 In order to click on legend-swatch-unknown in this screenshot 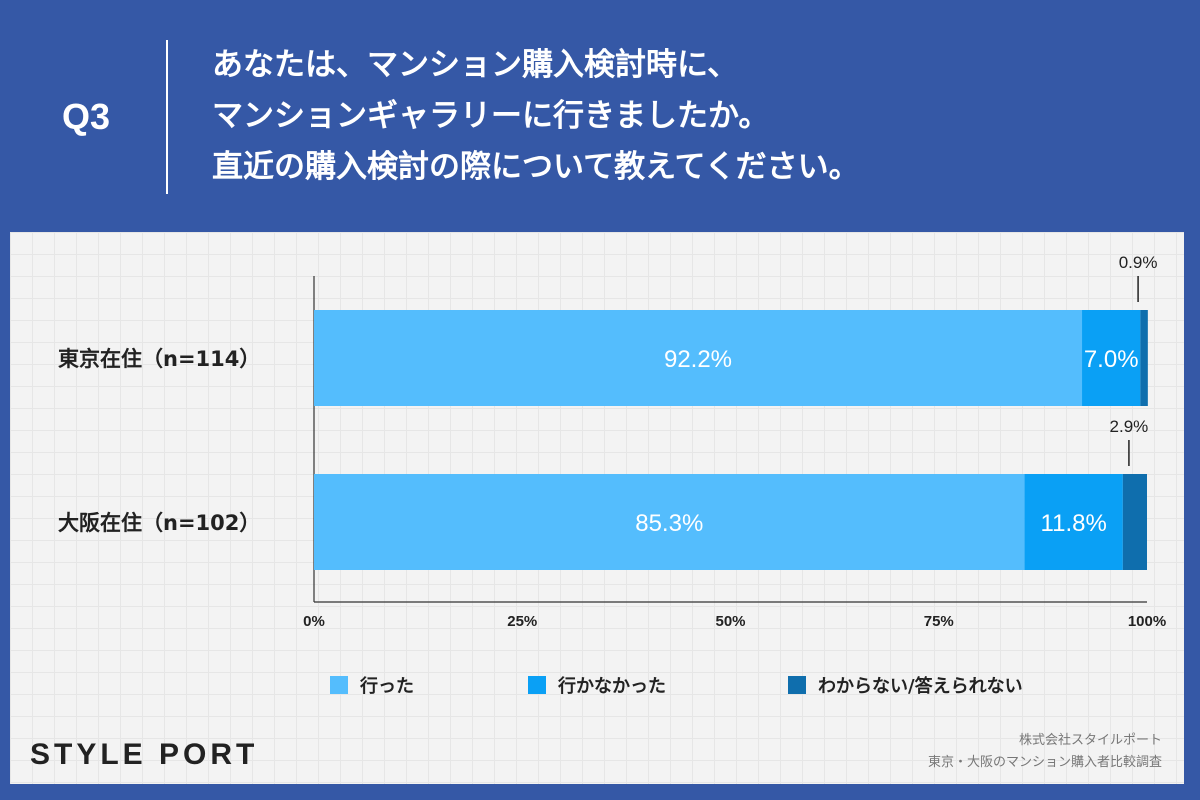, I will do `click(797, 685)`.